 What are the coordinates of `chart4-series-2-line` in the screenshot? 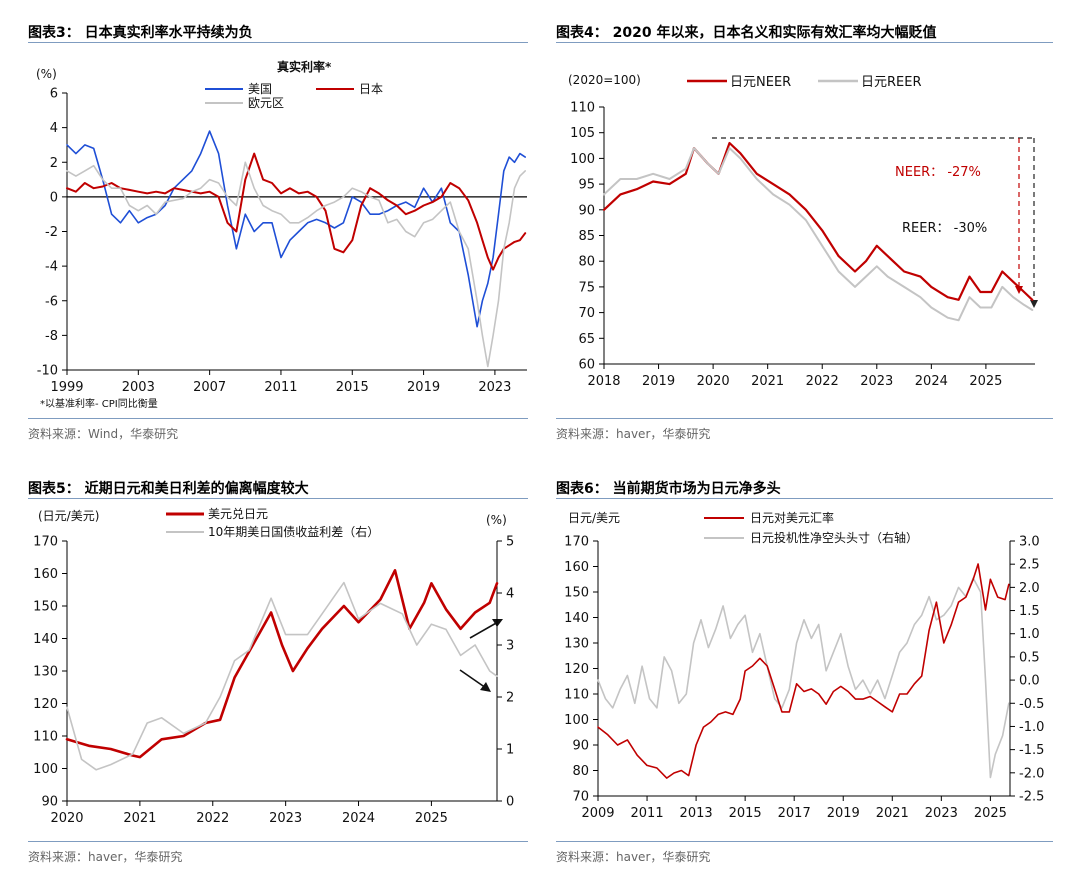 It's located at (803, 671).